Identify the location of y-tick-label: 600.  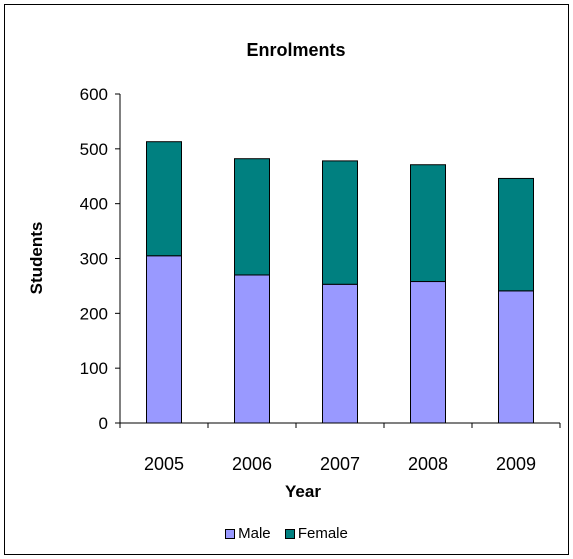
(94, 94).